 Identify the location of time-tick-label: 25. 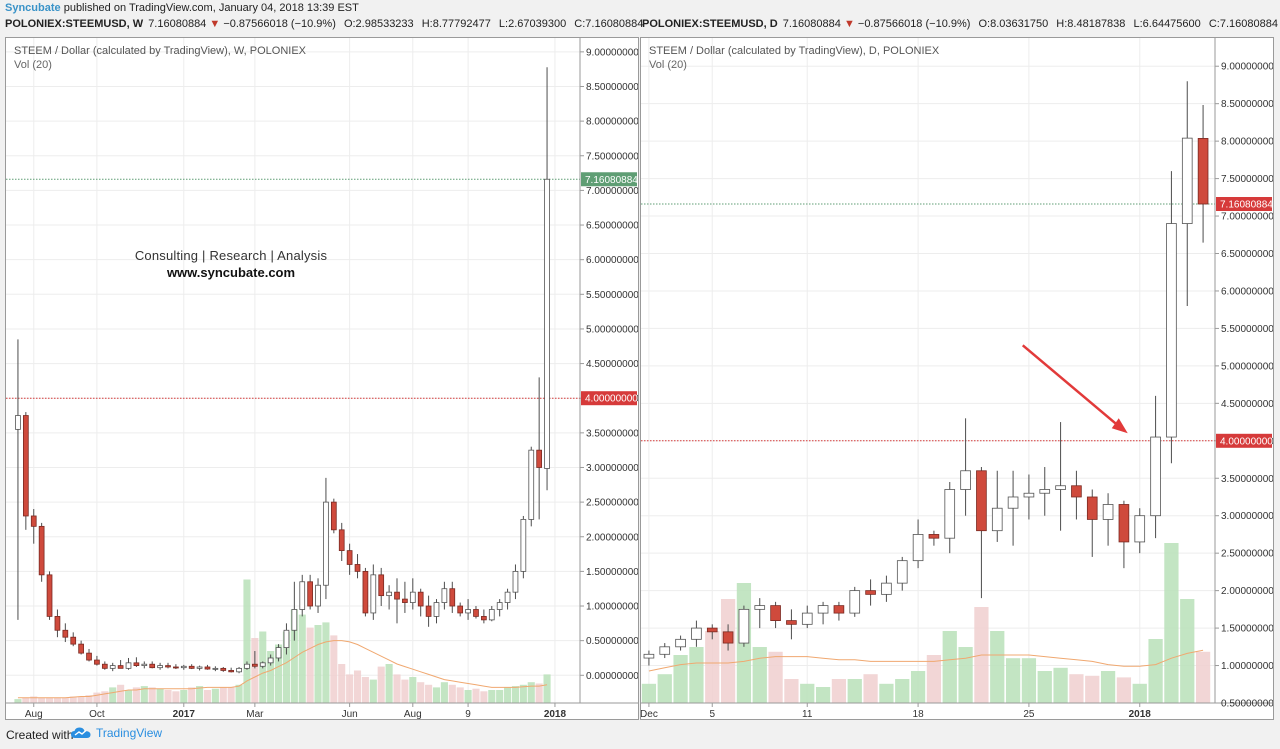
(1029, 714).